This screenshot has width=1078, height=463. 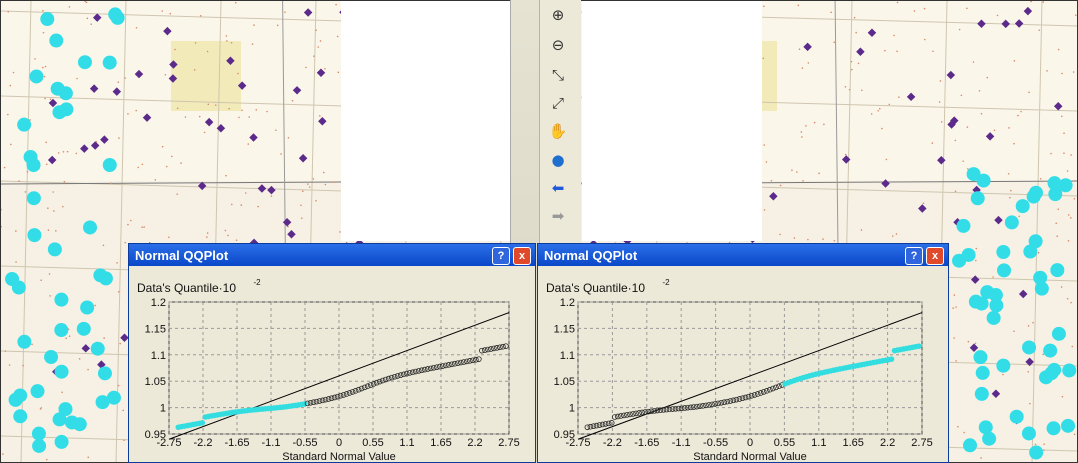 What do you see at coordinates (155, 329) in the screenshot?
I see `y-tick-label: 1.15` at bounding box center [155, 329].